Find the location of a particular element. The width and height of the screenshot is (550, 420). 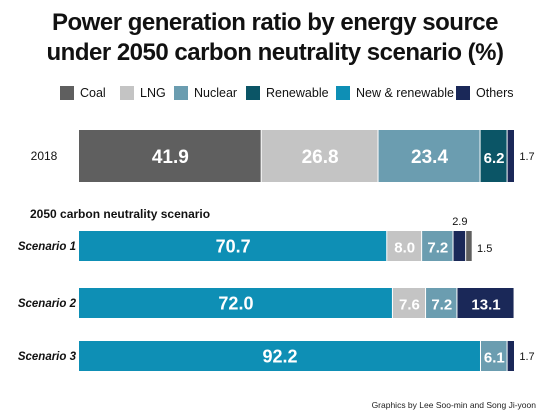

legend-swatch-renewable is located at coordinates (253, 93).